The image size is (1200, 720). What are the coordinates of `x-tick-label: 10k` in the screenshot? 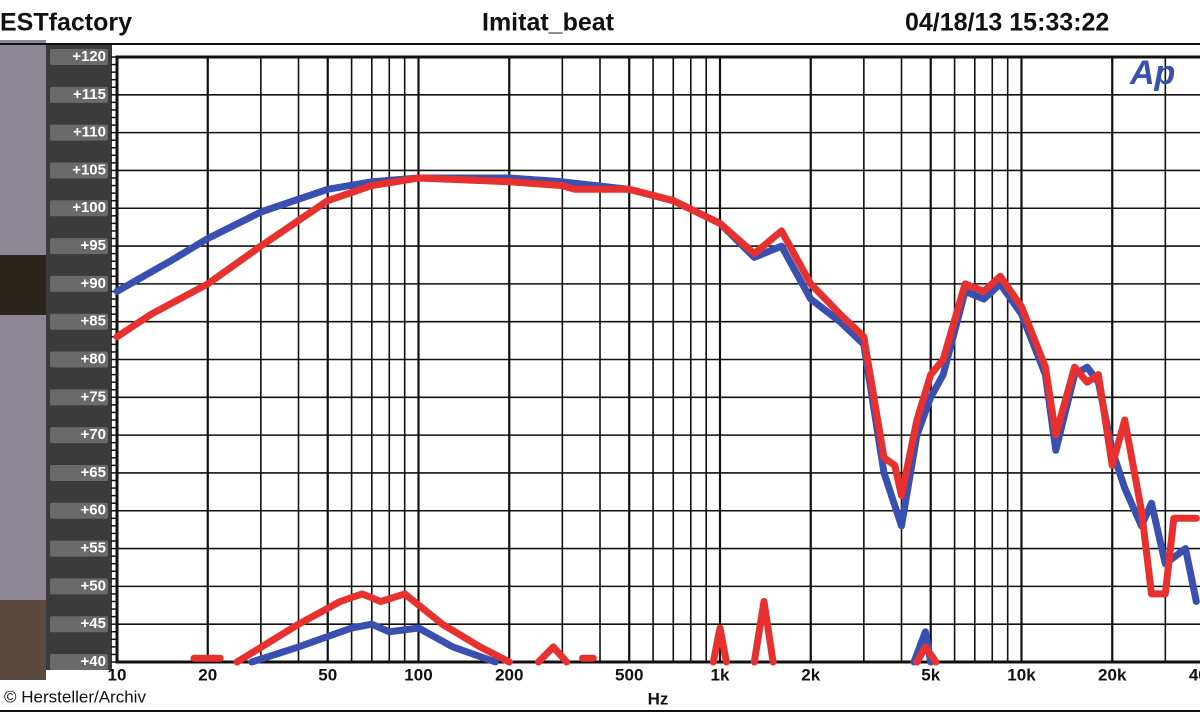 It's located at (1021, 674).